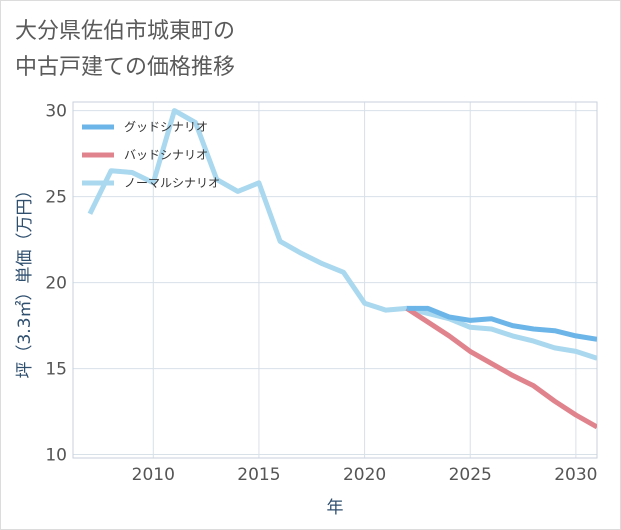  I want to click on legend-label: バッドシナリオ, so click(166, 155).